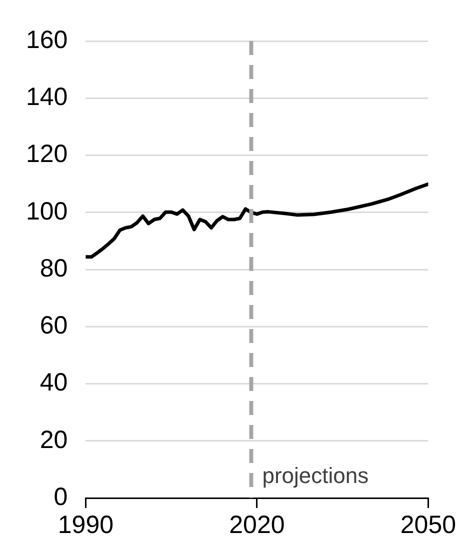 The width and height of the screenshot is (467, 552). What do you see at coordinates (54, 326) in the screenshot?
I see `y-tick-label: 60` at bounding box center [54, 326].